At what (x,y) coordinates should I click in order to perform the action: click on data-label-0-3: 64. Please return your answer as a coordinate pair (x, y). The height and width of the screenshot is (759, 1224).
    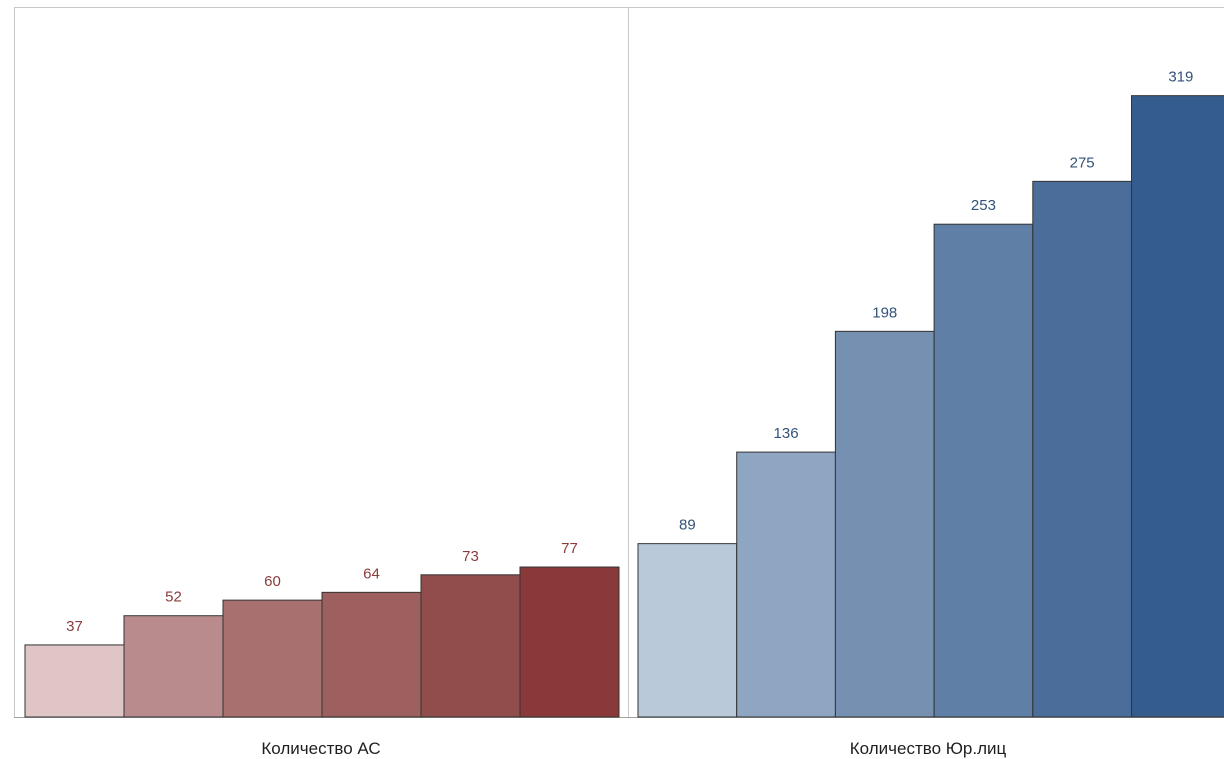
    Looking at the image, I should click on (371, 573).